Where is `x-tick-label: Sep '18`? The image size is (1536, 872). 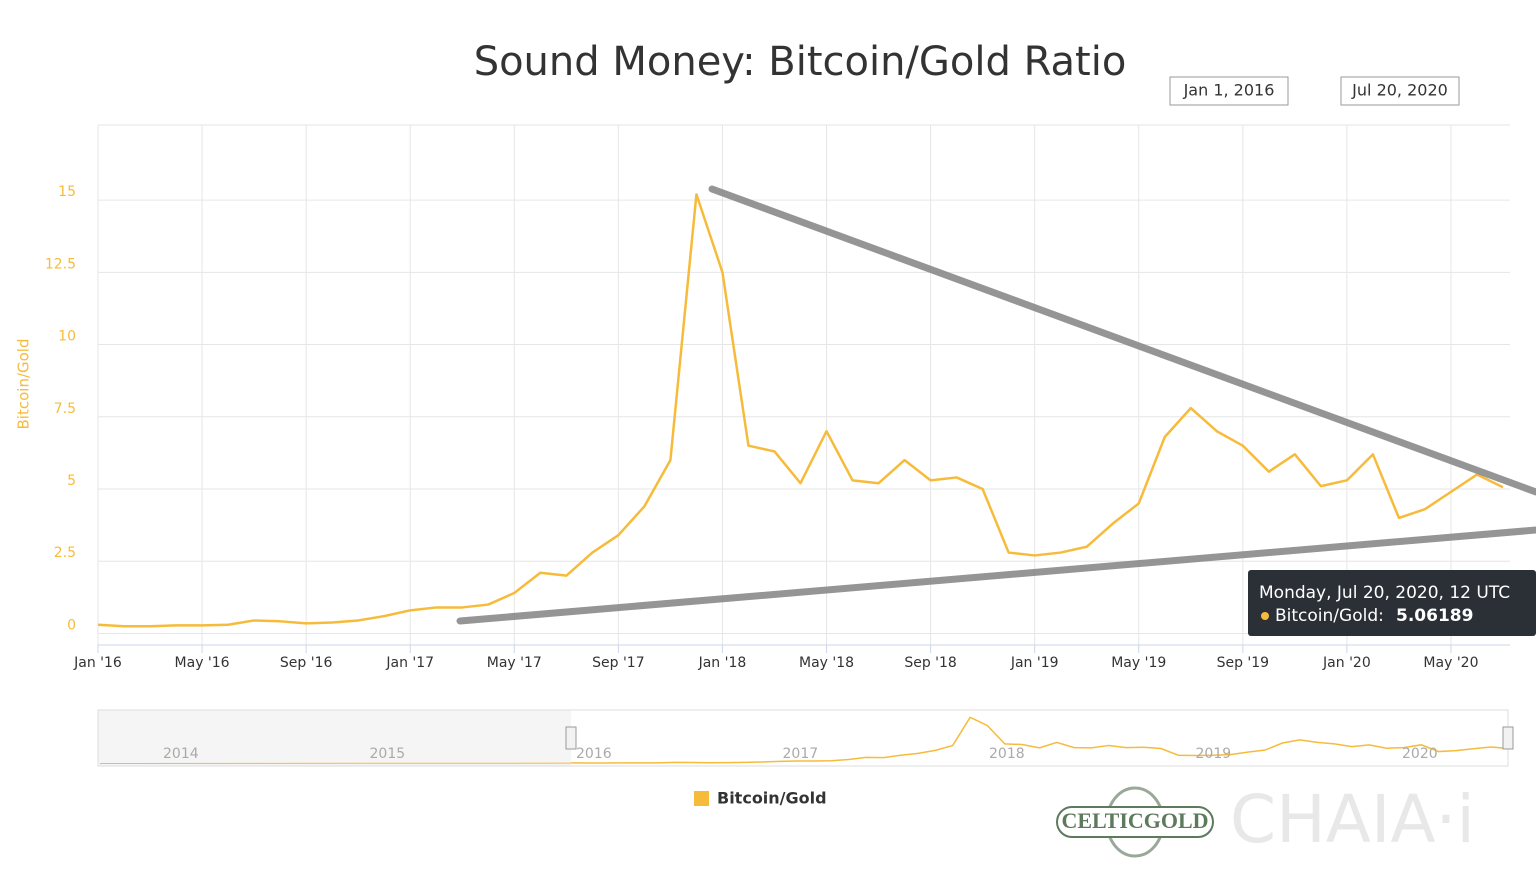 x-tick-label: Sep '18 is located at coordinates (930, 663).